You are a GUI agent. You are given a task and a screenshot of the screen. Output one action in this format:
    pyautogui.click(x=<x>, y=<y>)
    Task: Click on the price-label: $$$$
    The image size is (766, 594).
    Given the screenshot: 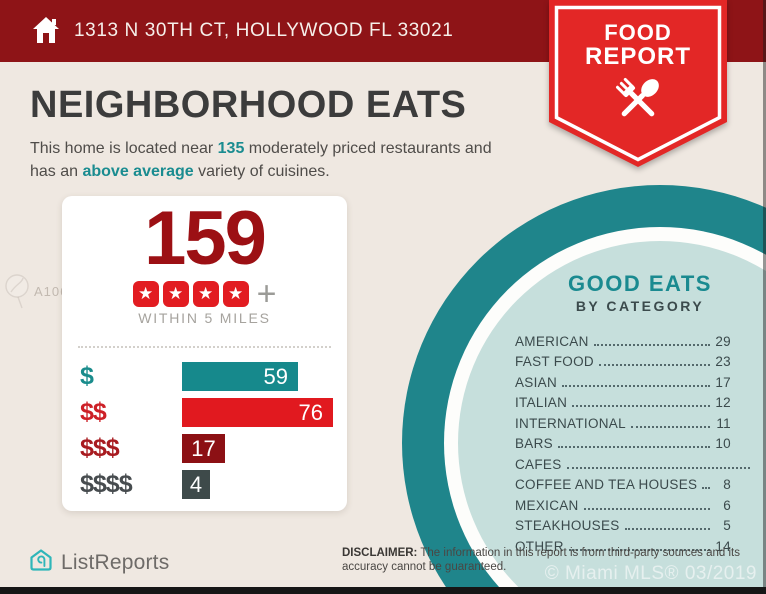 What is the action you would take?
    pyautogui.click(x=106, y=484)
    